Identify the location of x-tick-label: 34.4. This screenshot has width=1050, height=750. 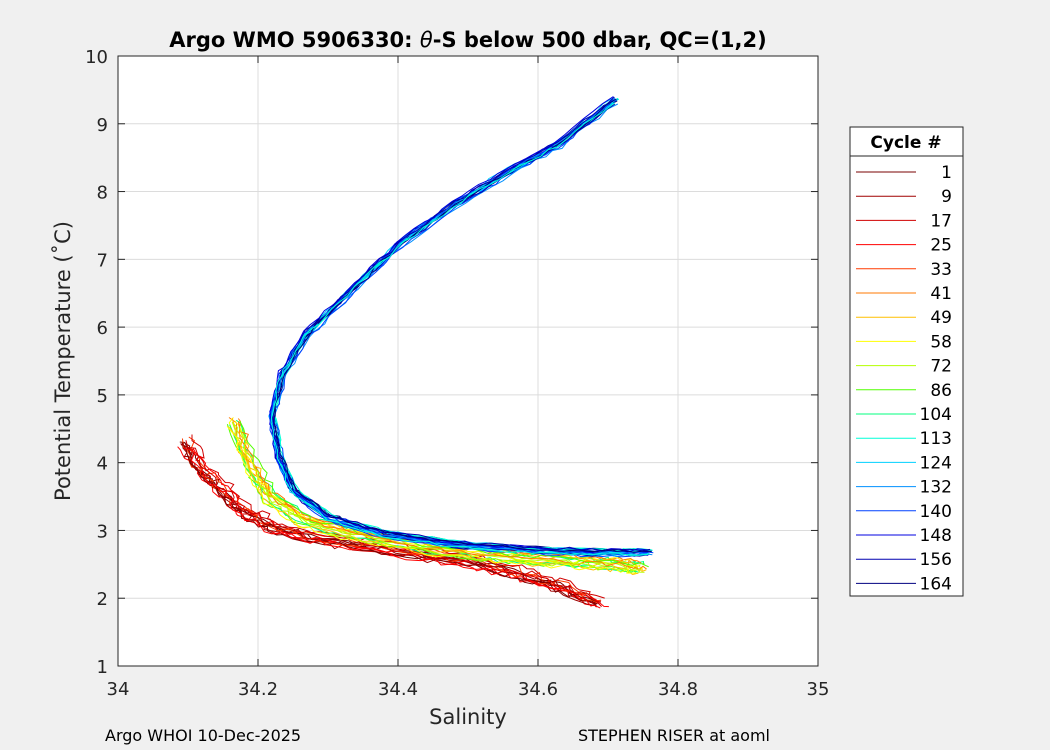
(398, 689).